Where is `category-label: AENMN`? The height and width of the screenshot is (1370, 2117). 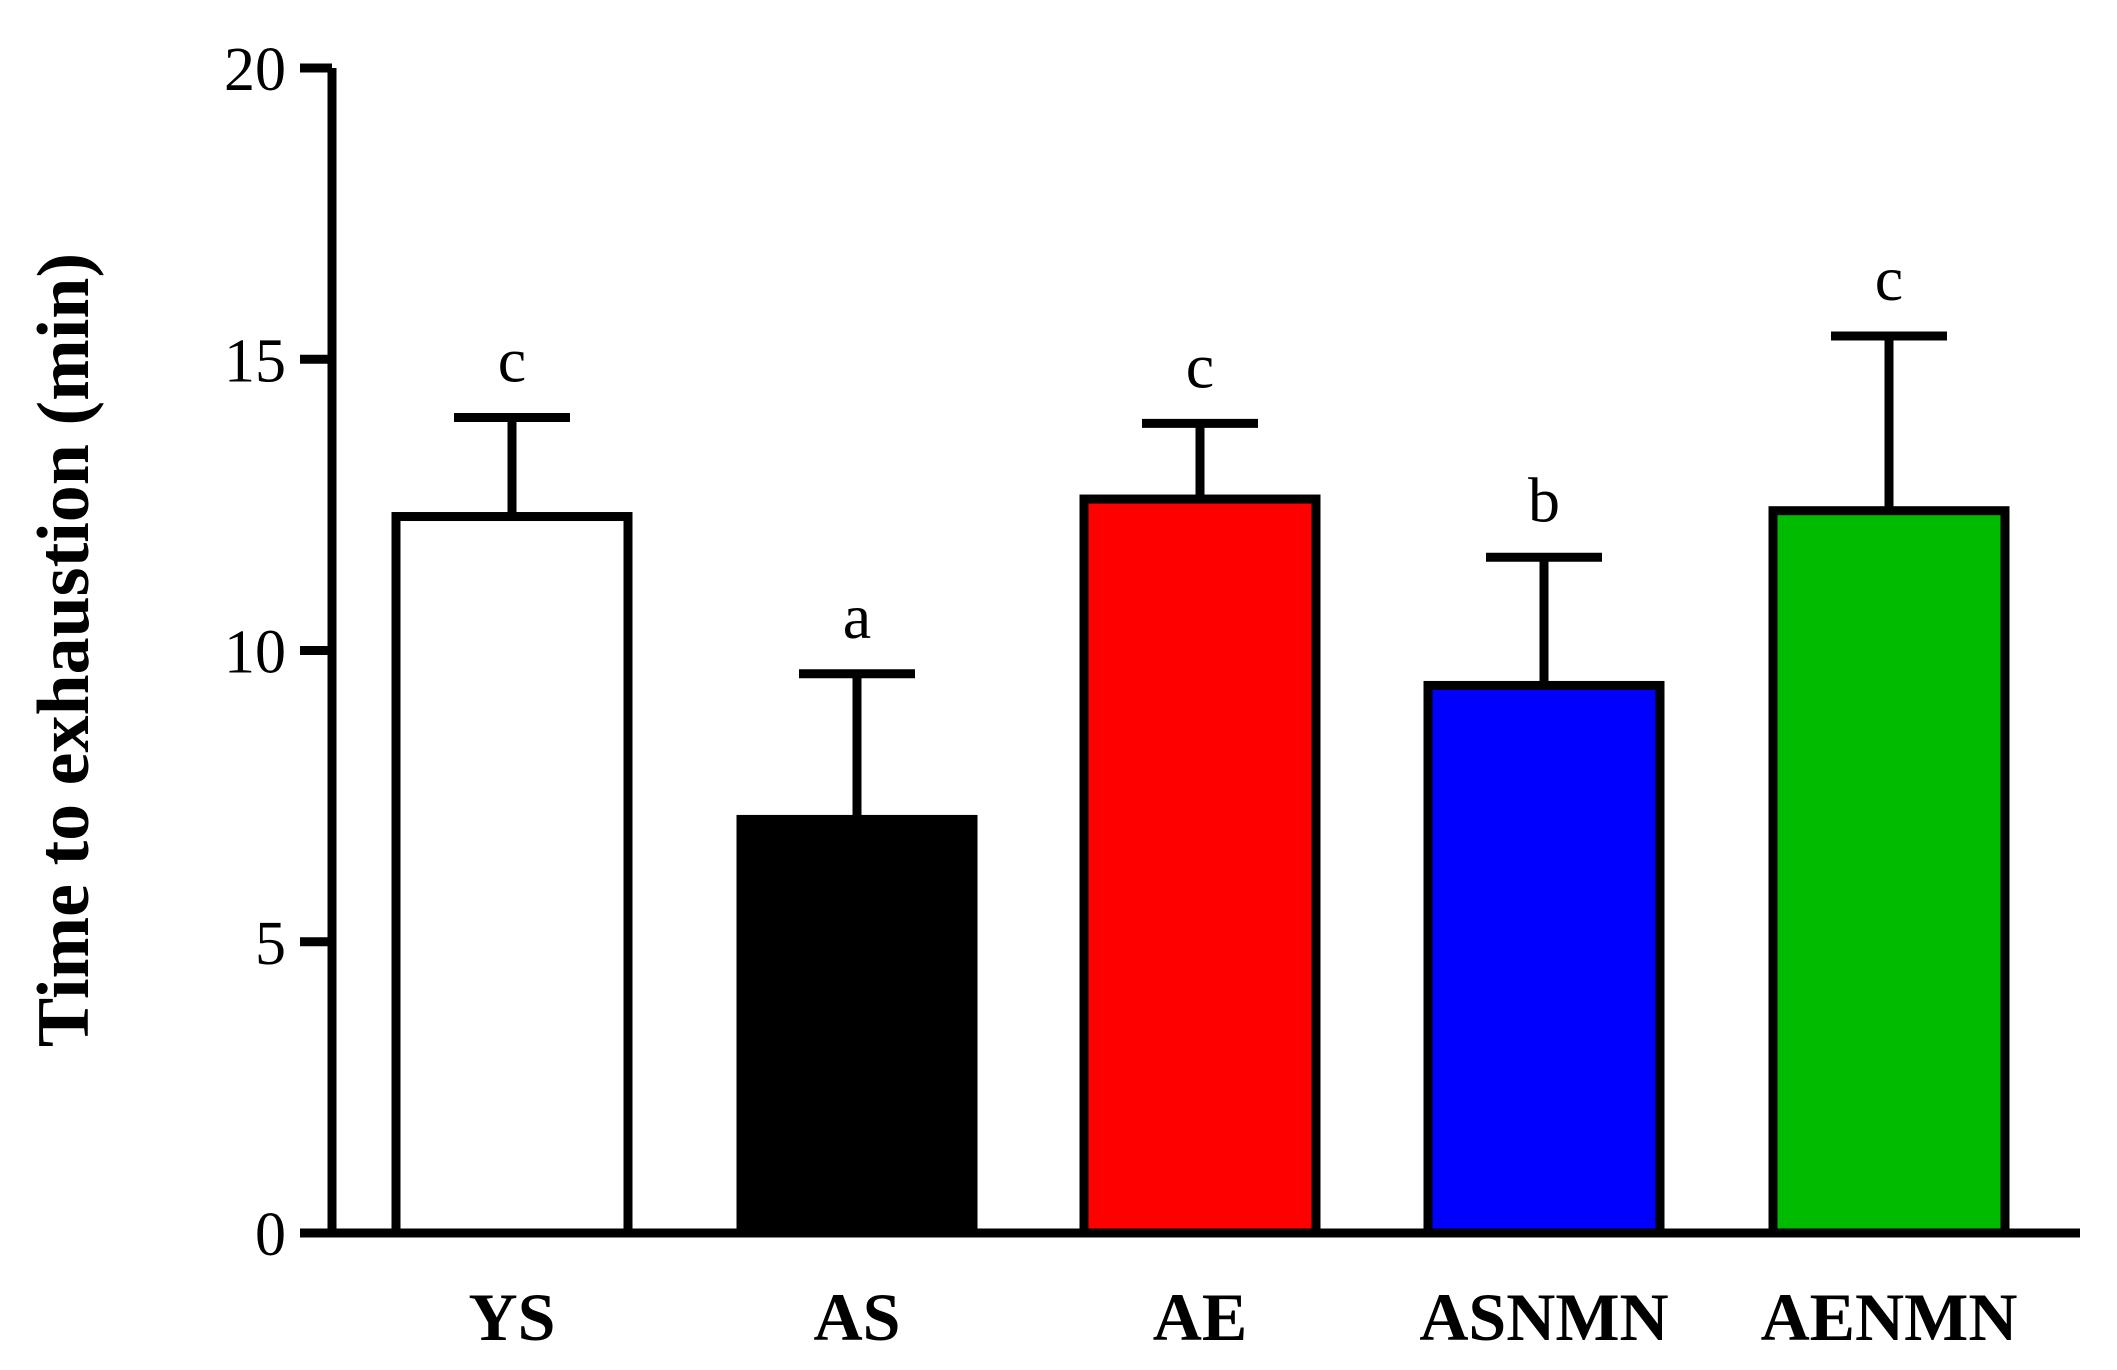
category-label: AENMN is located at coordinates (1889, 1317).